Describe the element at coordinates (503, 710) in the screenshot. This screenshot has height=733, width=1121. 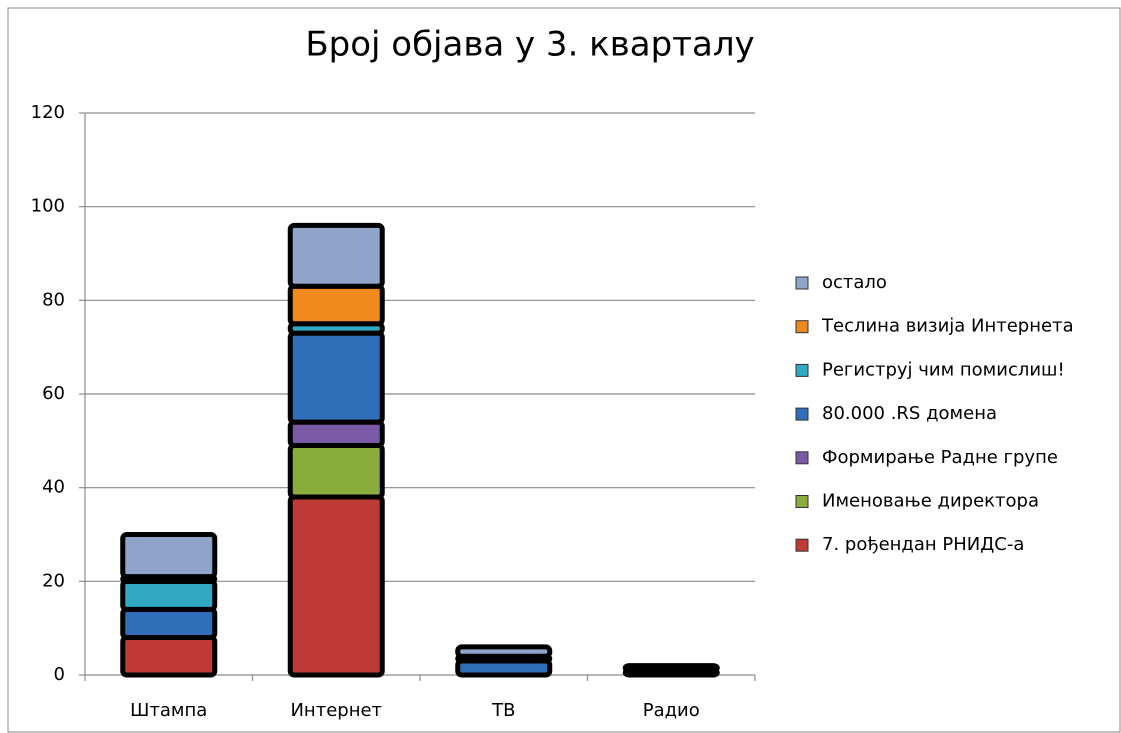
I see `x-tick-label: ТВ` at that location.